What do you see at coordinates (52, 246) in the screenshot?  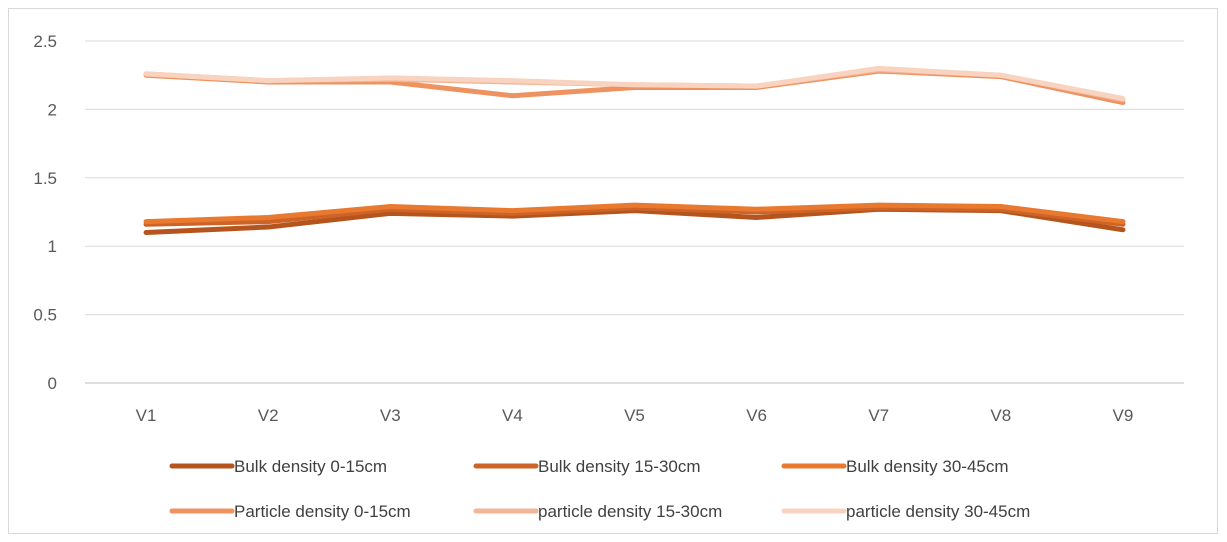 I see `y-tick-label: 1` at bounding box center [52, 246].